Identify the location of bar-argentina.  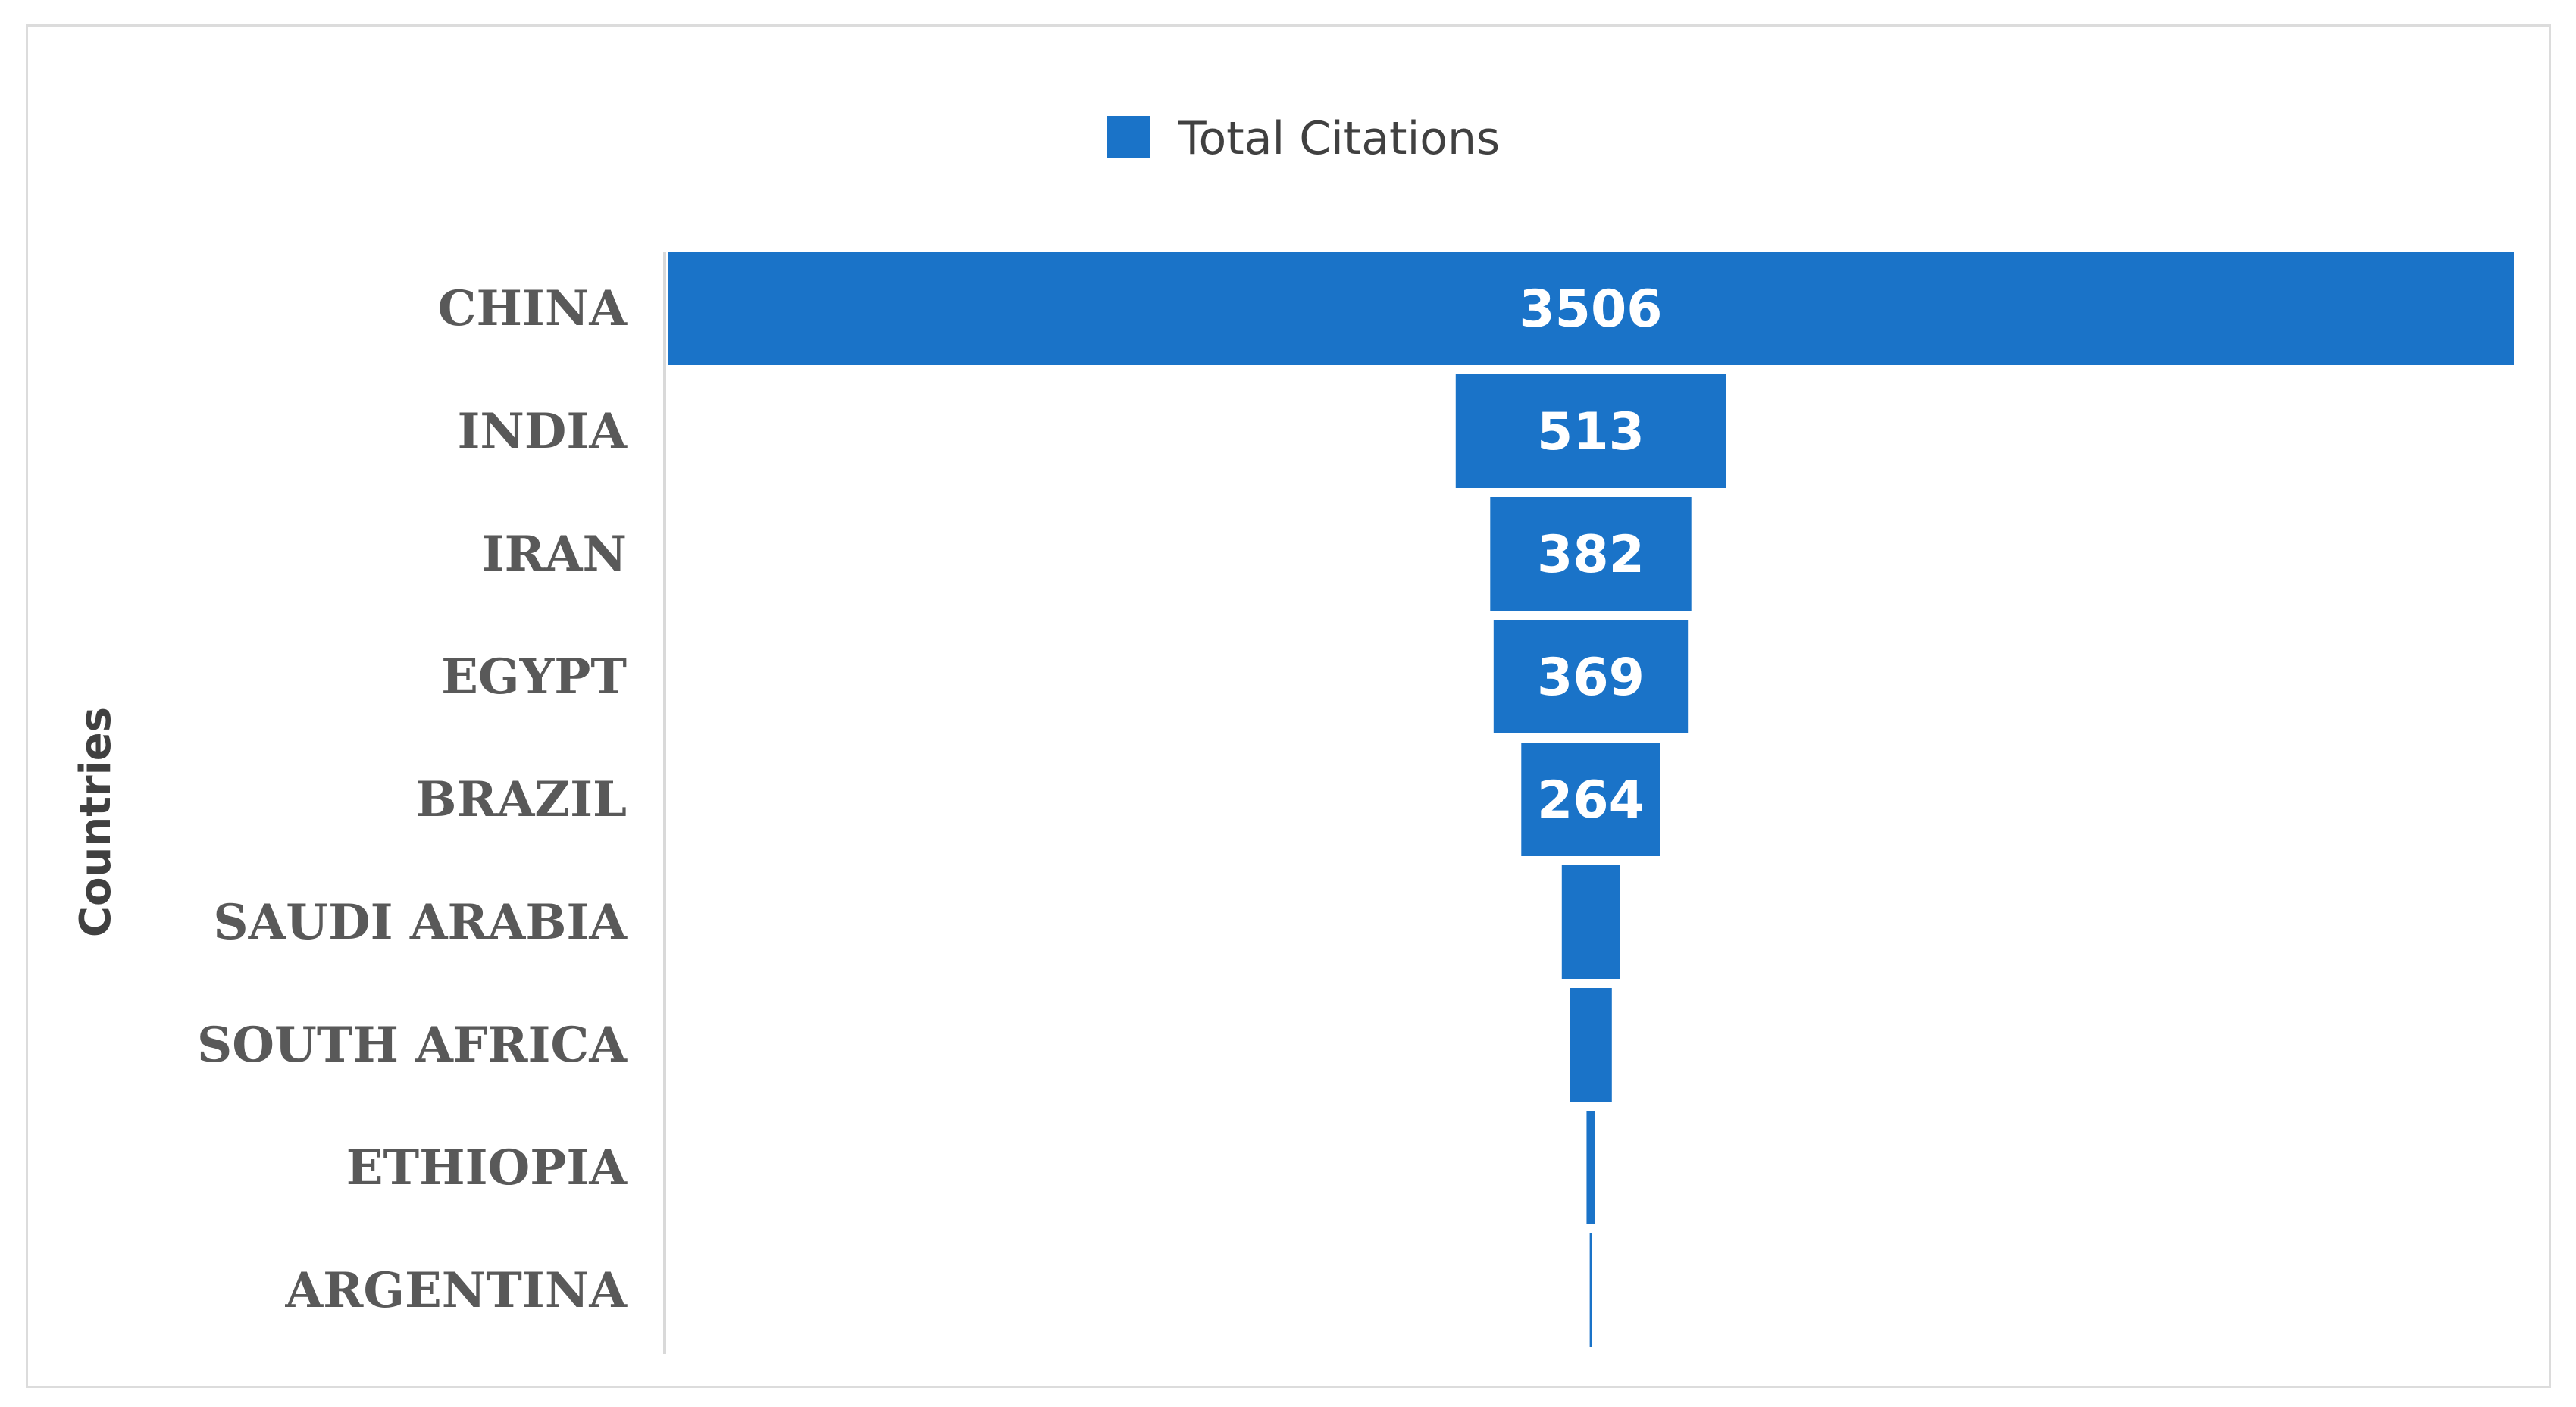
(1591, 1290).